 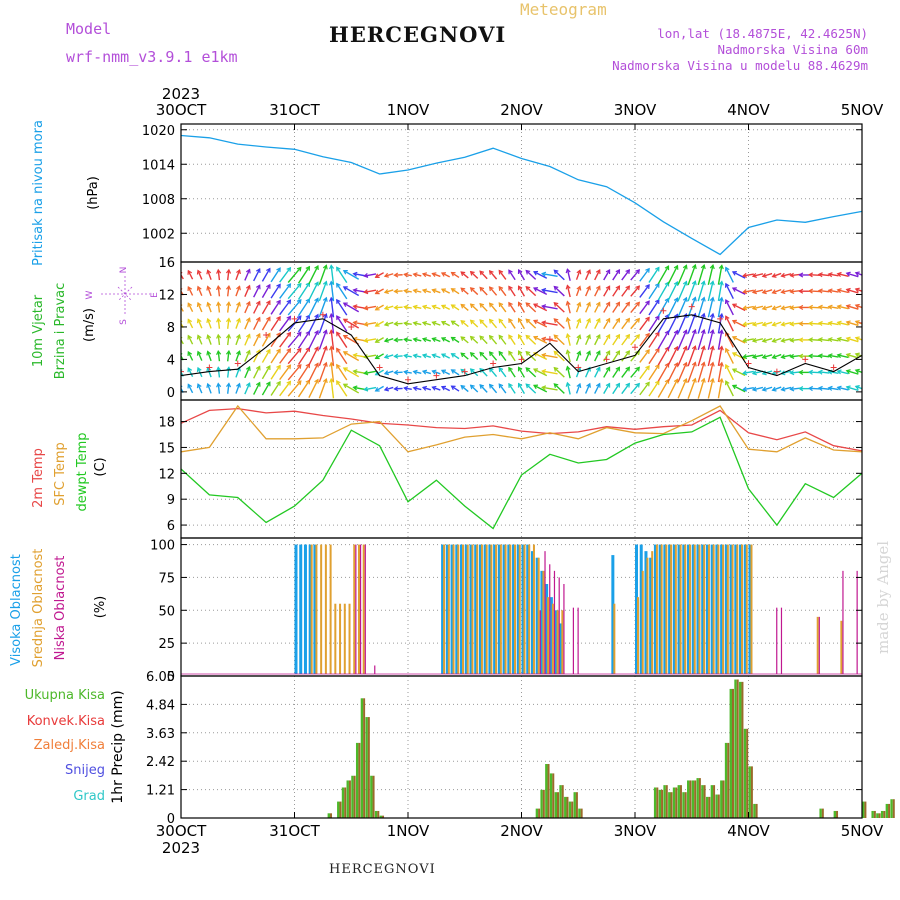 I want to click on legend-total-rain: Ukupna Kisa, so click(x=65, y=695).